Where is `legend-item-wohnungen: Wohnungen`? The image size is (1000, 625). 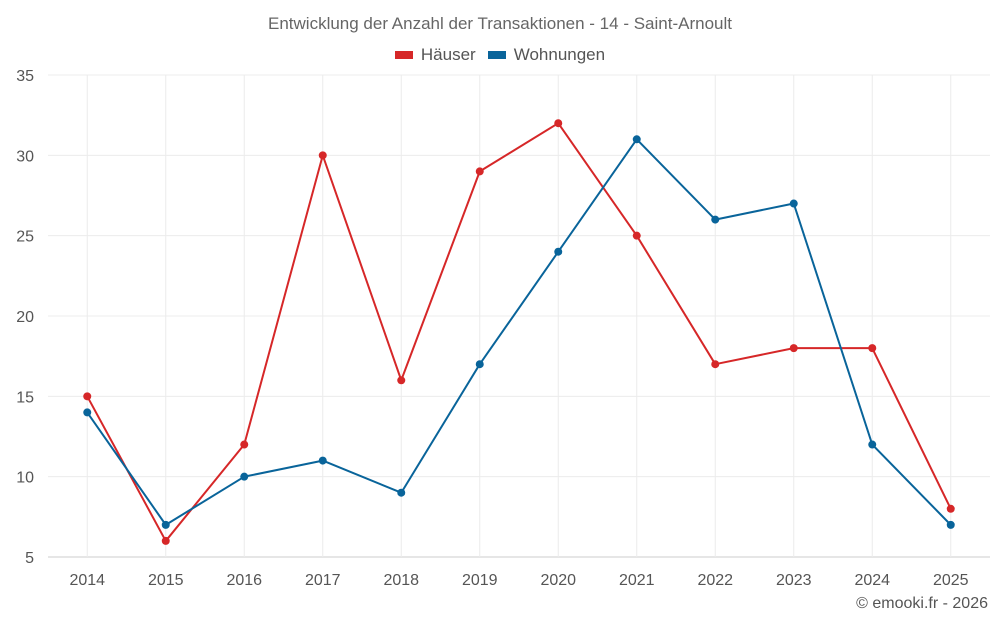
legend-item-wohnungen: Wohnungen is located at coordinates (546, 55).